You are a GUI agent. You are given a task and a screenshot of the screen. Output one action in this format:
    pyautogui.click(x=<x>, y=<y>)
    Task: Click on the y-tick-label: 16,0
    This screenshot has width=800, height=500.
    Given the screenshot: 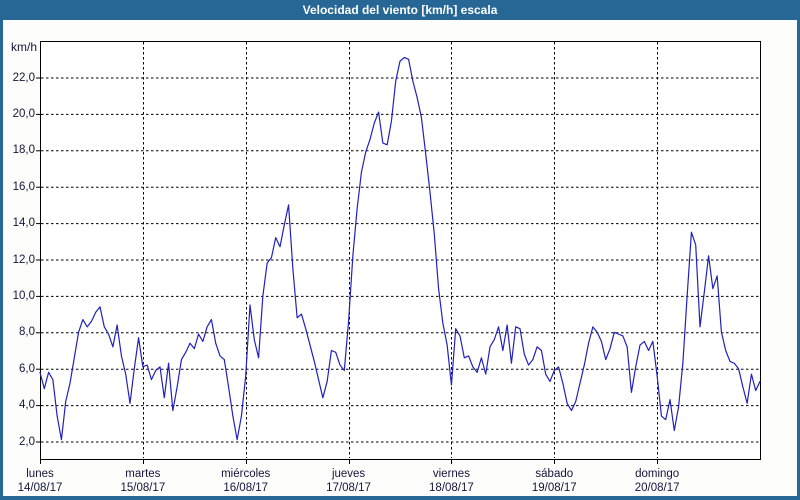 What is the action you would take?
    pyautogui.click(x=23, y=186)
    